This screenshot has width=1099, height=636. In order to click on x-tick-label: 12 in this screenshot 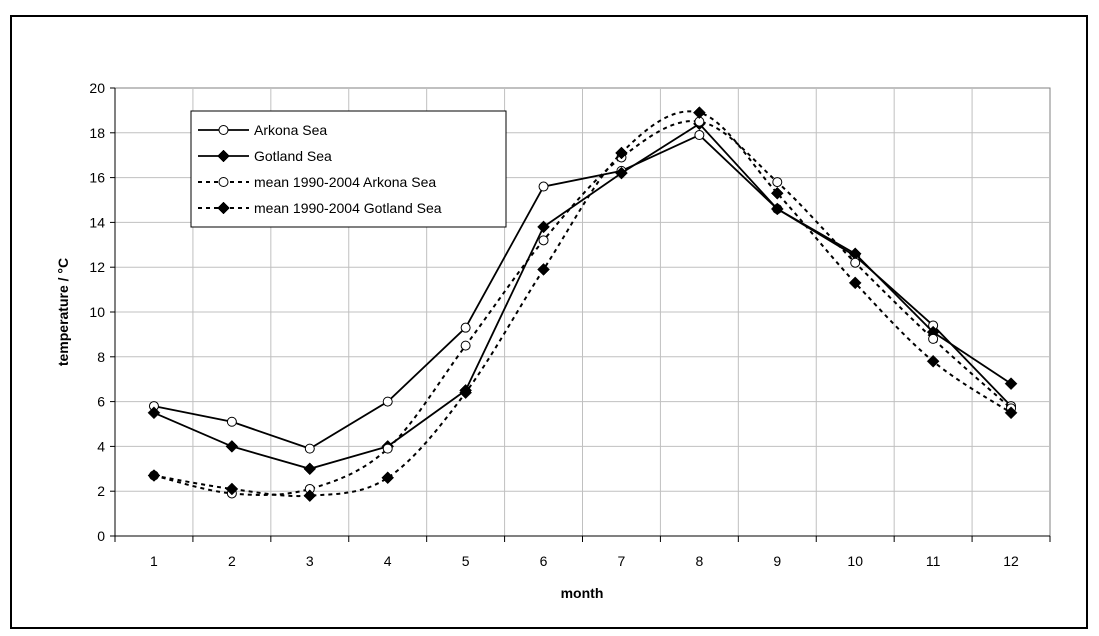, I will do `click(1011, 561)`.